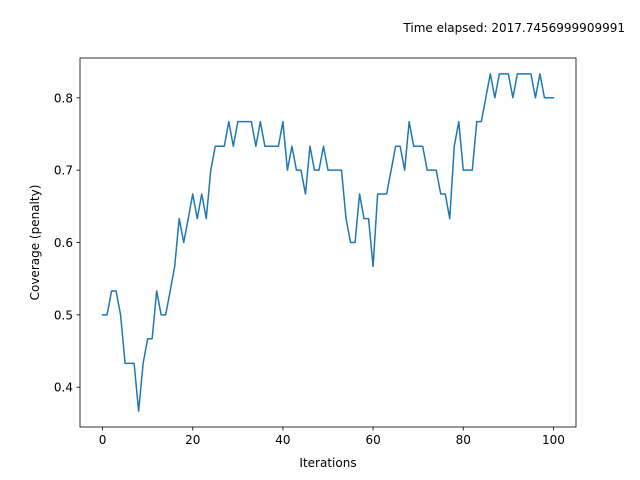 The width and height of the screenshot is (640, 480). I want to click on x-tick-label: 0, so click(103, 440).